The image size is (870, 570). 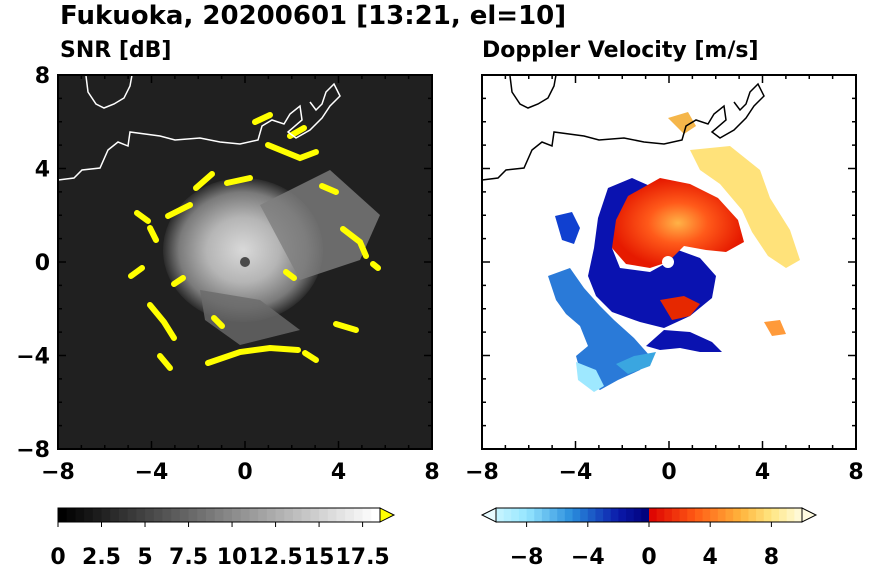 What do you see at coordinates (42, 263) in the screenshot?
I see `y-tick-label: 0` at bounding box center [42, 263].